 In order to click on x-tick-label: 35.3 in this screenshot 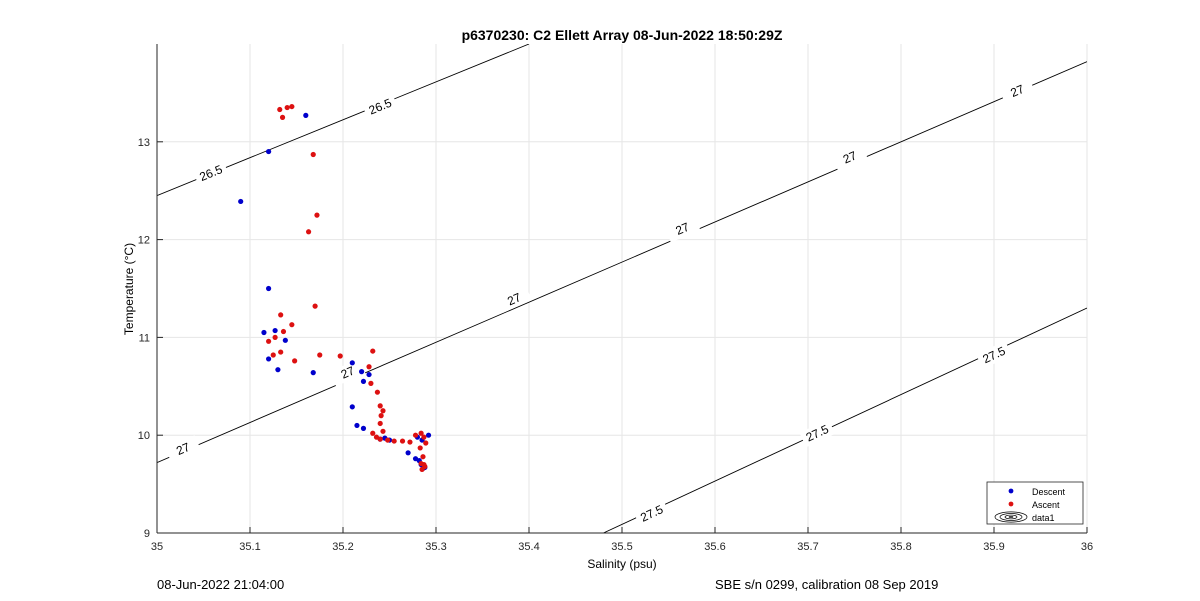, I will do `click(435, 547)`.